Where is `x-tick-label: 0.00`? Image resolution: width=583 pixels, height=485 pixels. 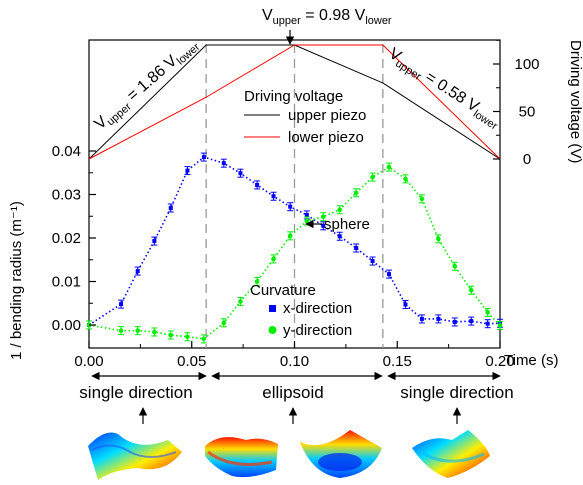 x-tick-label: 0.00 is located at coordinates (88, 361).